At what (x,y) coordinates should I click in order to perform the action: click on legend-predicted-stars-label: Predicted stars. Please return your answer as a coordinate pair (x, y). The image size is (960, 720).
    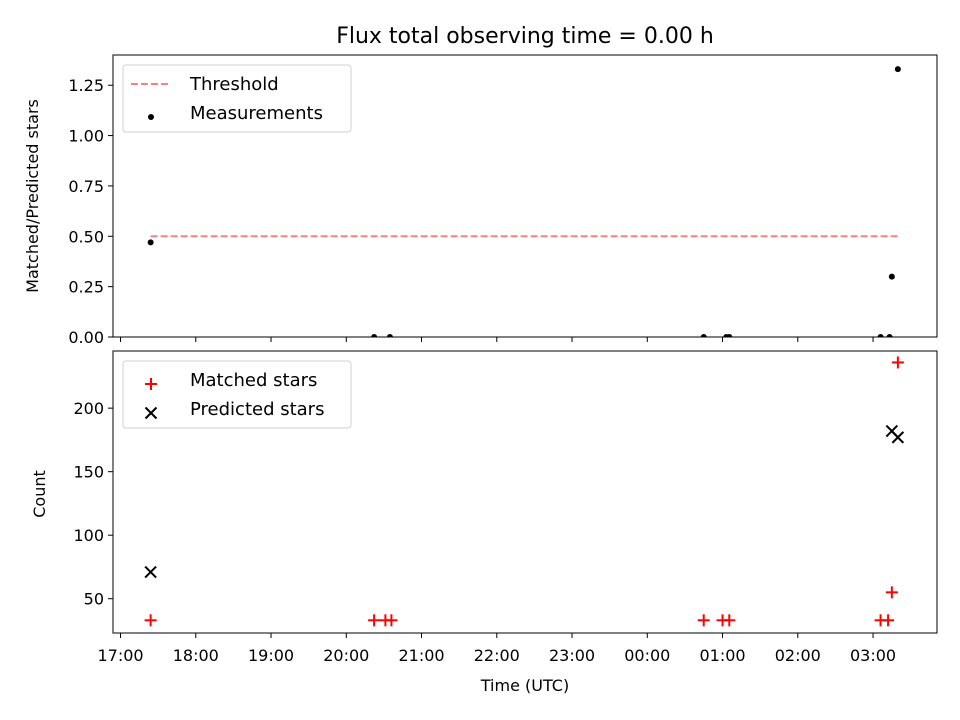
    Looking at the image, I should click on (257, 409).